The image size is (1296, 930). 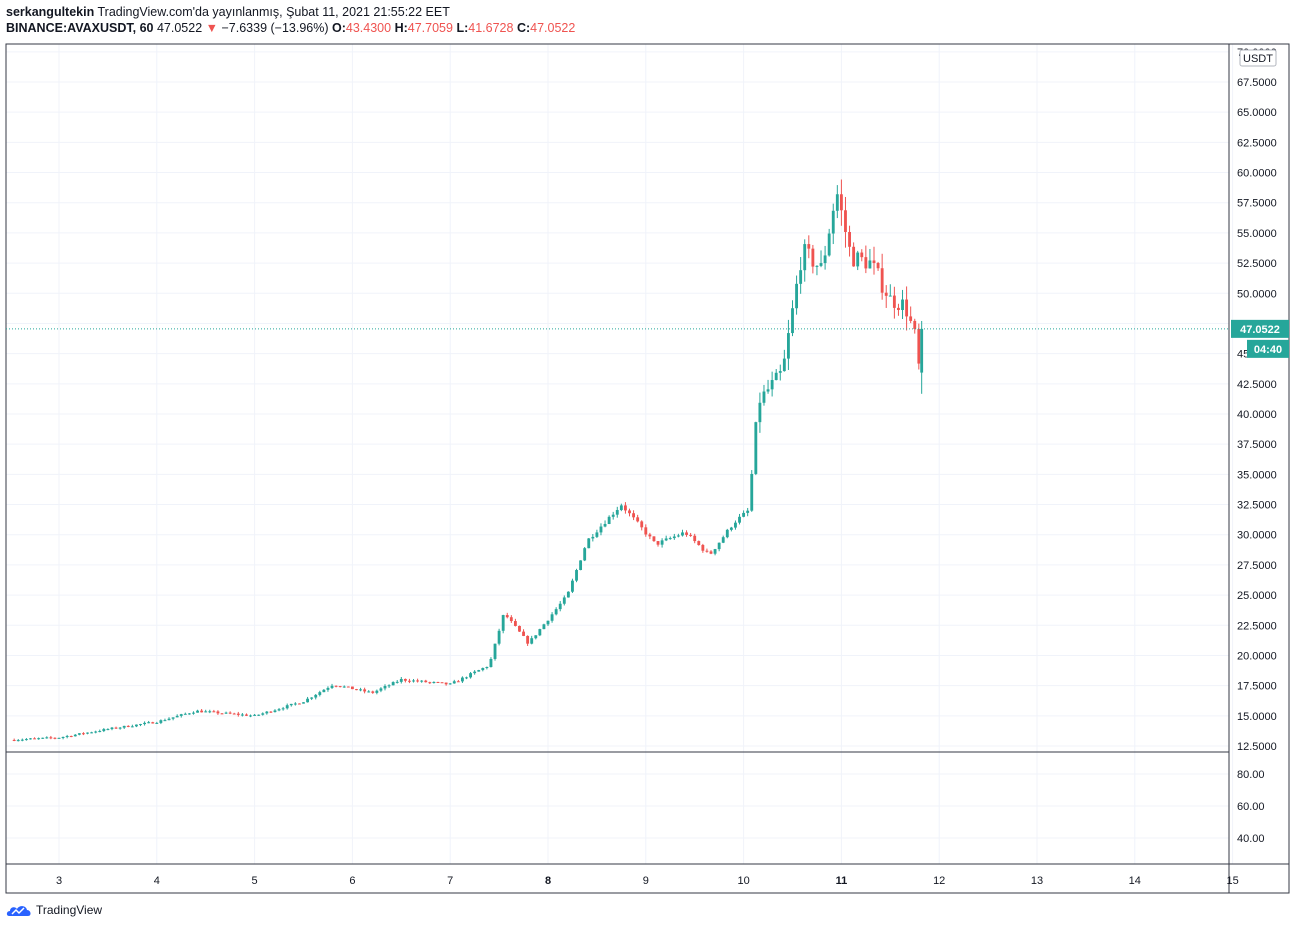 I want to click on lower-tick-label: 60.00, so click(x=1251, y=807).